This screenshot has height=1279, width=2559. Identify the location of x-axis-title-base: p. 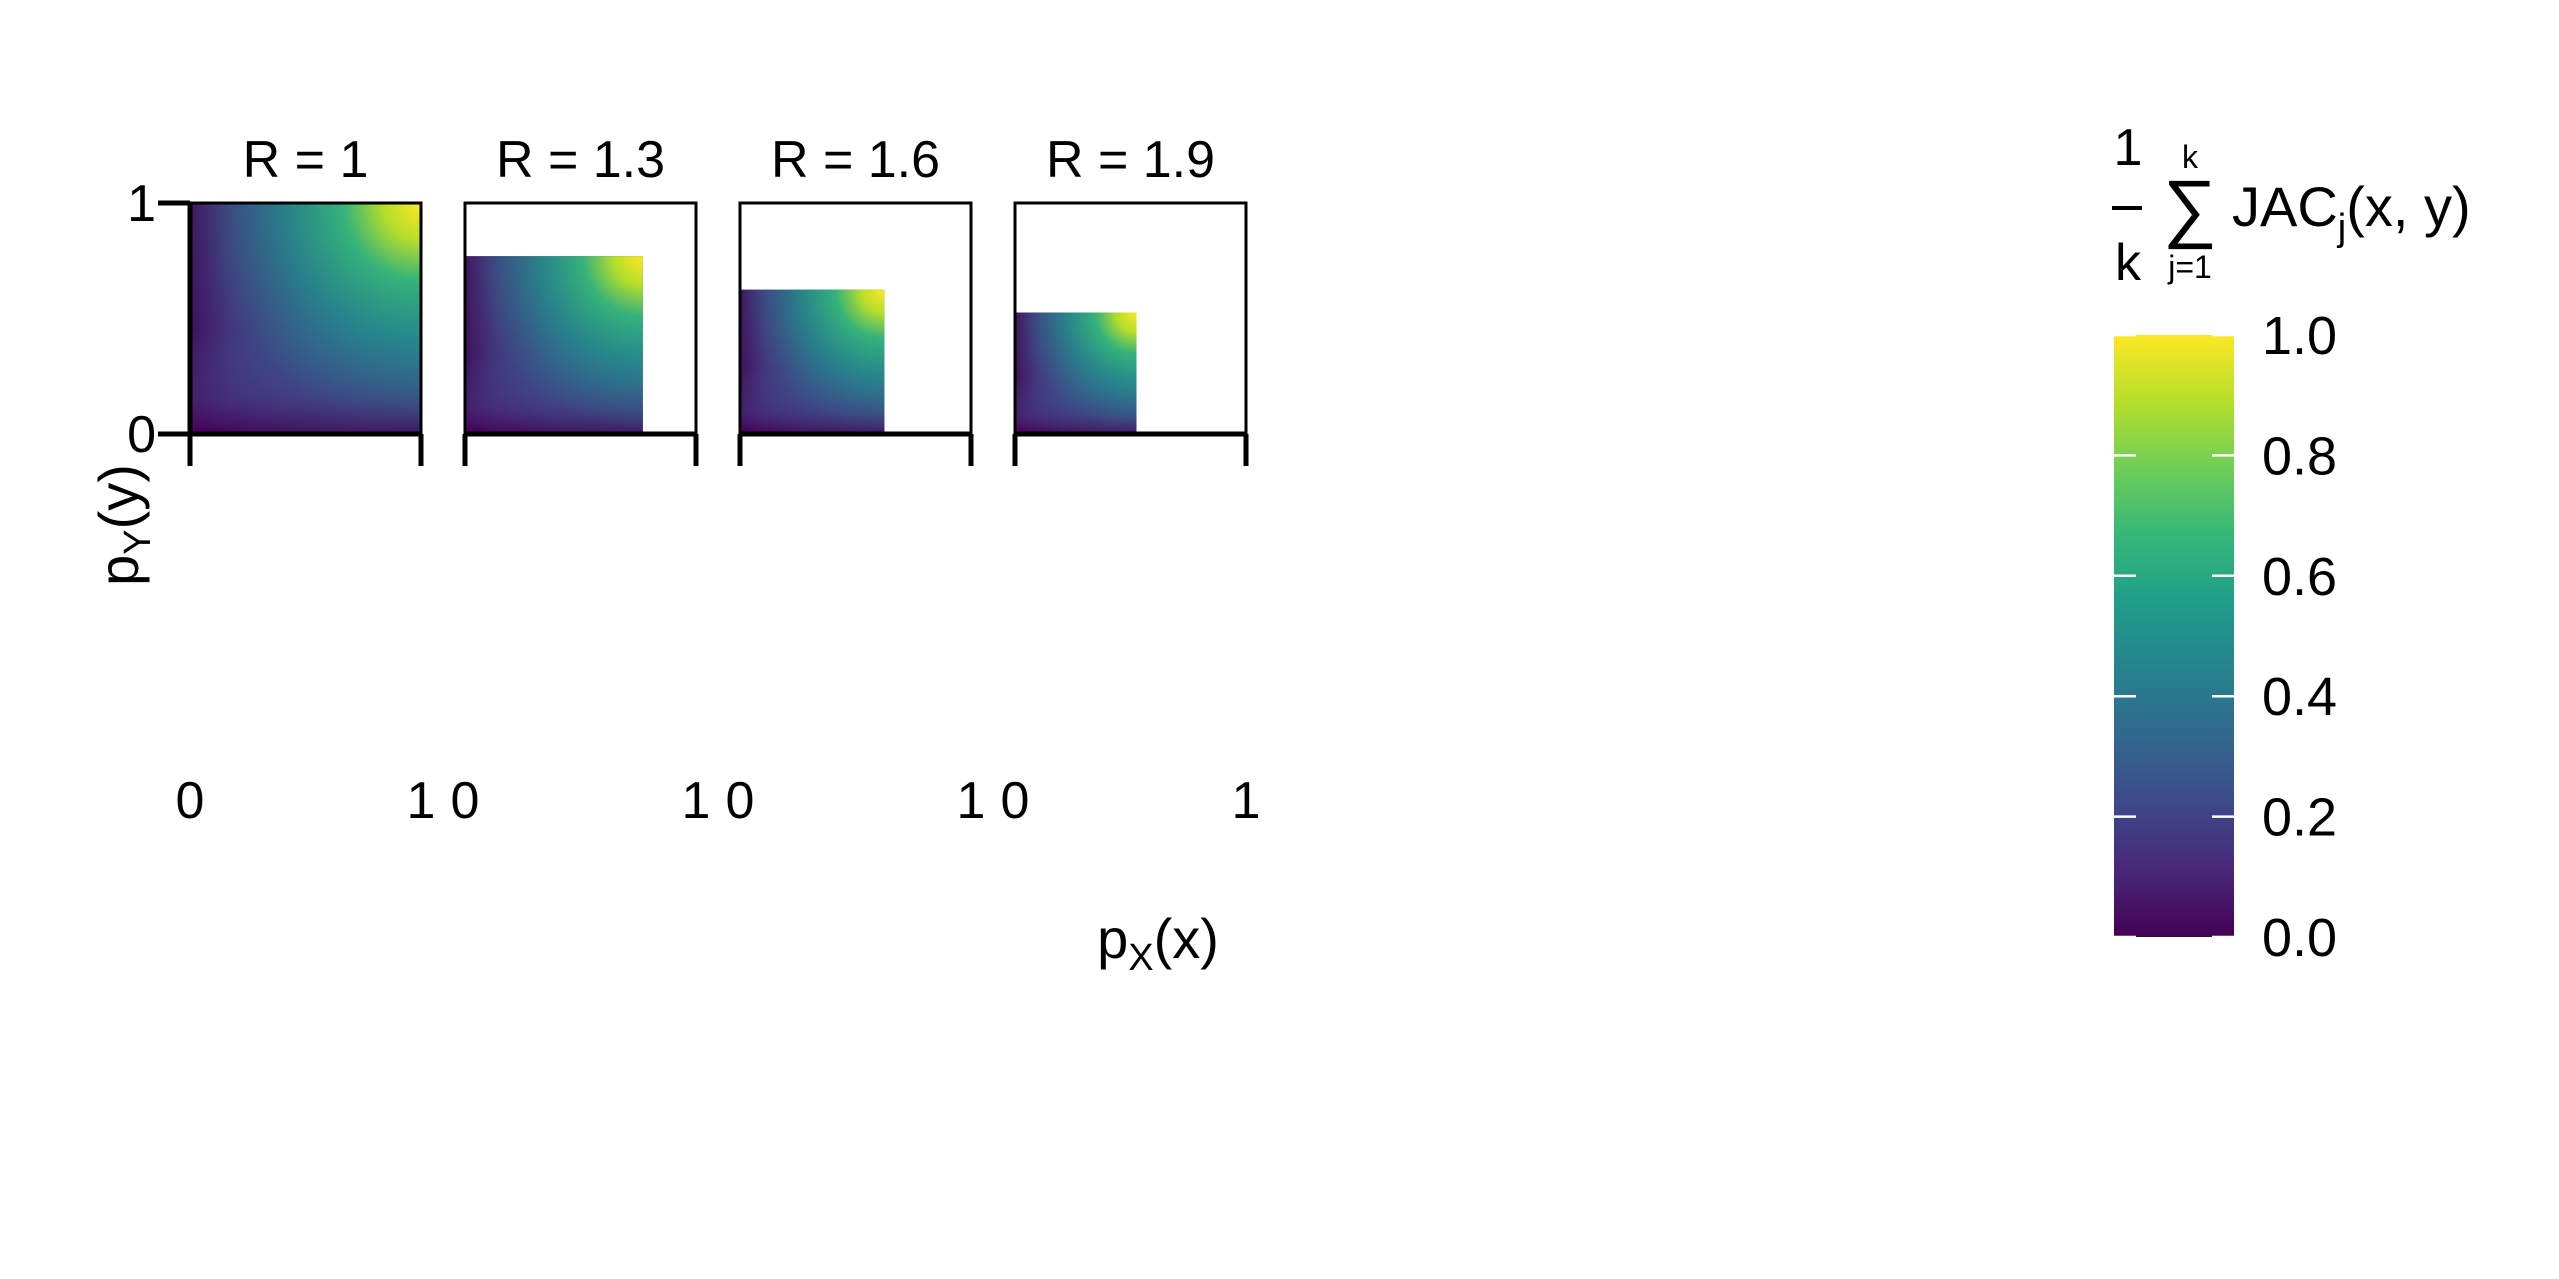
(1112, 938).